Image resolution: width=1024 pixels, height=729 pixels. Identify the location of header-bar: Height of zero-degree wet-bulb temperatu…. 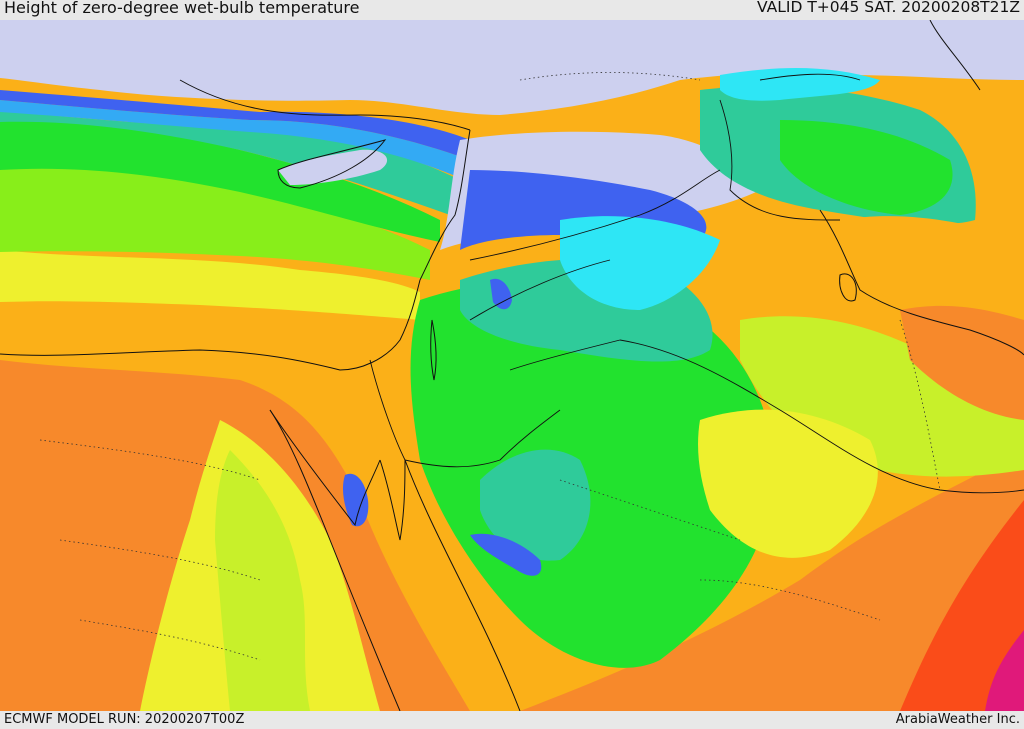
(512, 10).